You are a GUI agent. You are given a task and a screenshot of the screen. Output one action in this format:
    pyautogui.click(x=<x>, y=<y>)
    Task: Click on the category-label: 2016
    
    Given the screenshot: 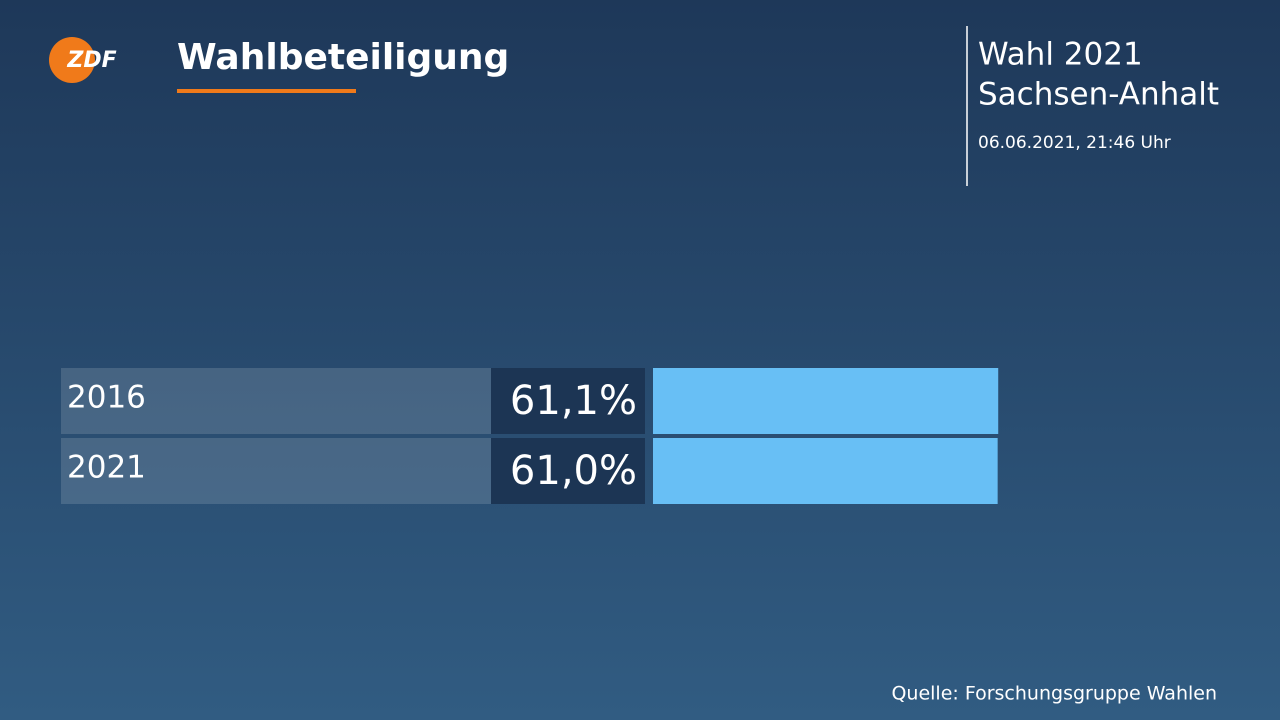 What is the action you would take?
    pyautogui.click(x=106, y=398)
    